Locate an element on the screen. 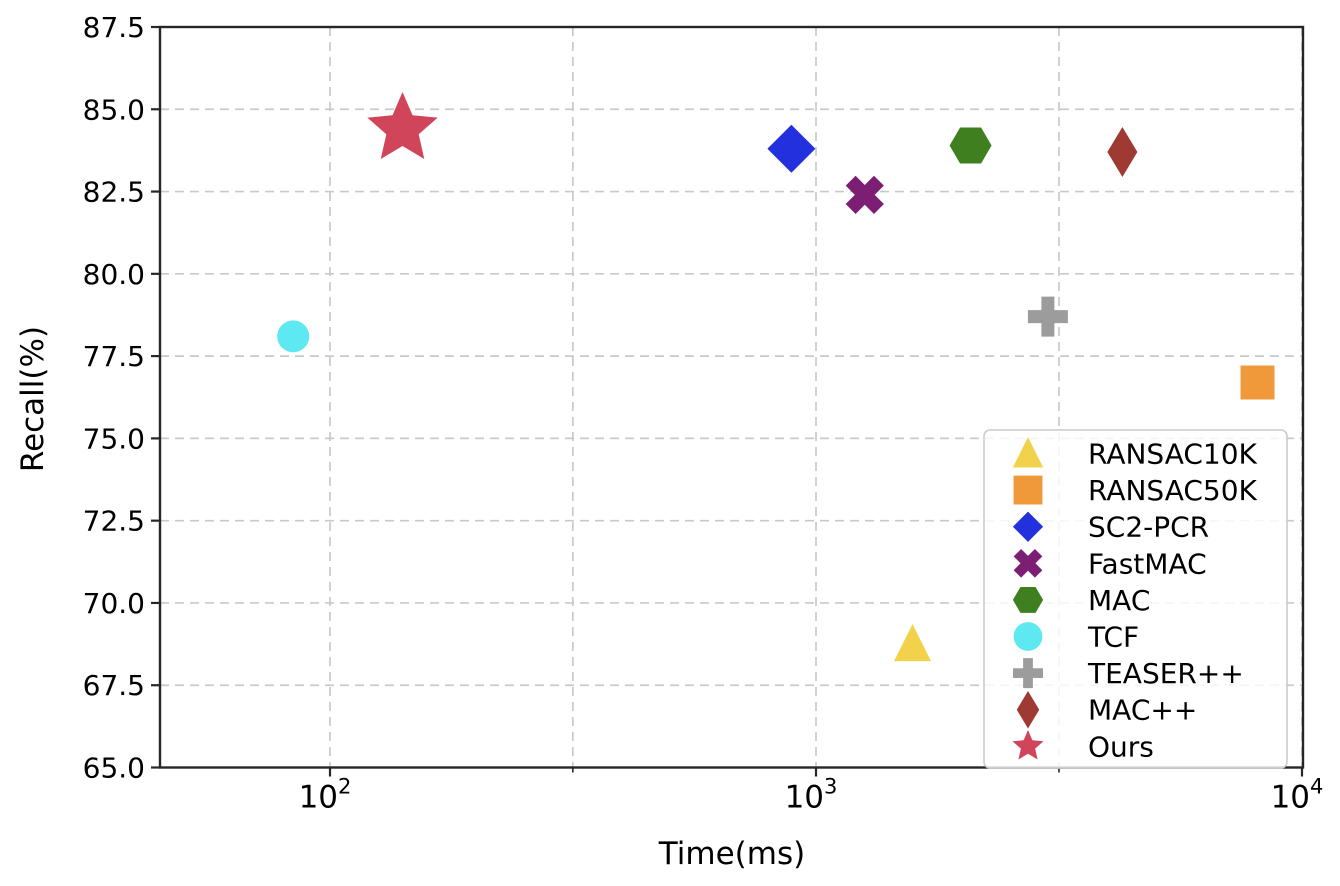  point-RANSAC10K is located at coordinates (913, 643).